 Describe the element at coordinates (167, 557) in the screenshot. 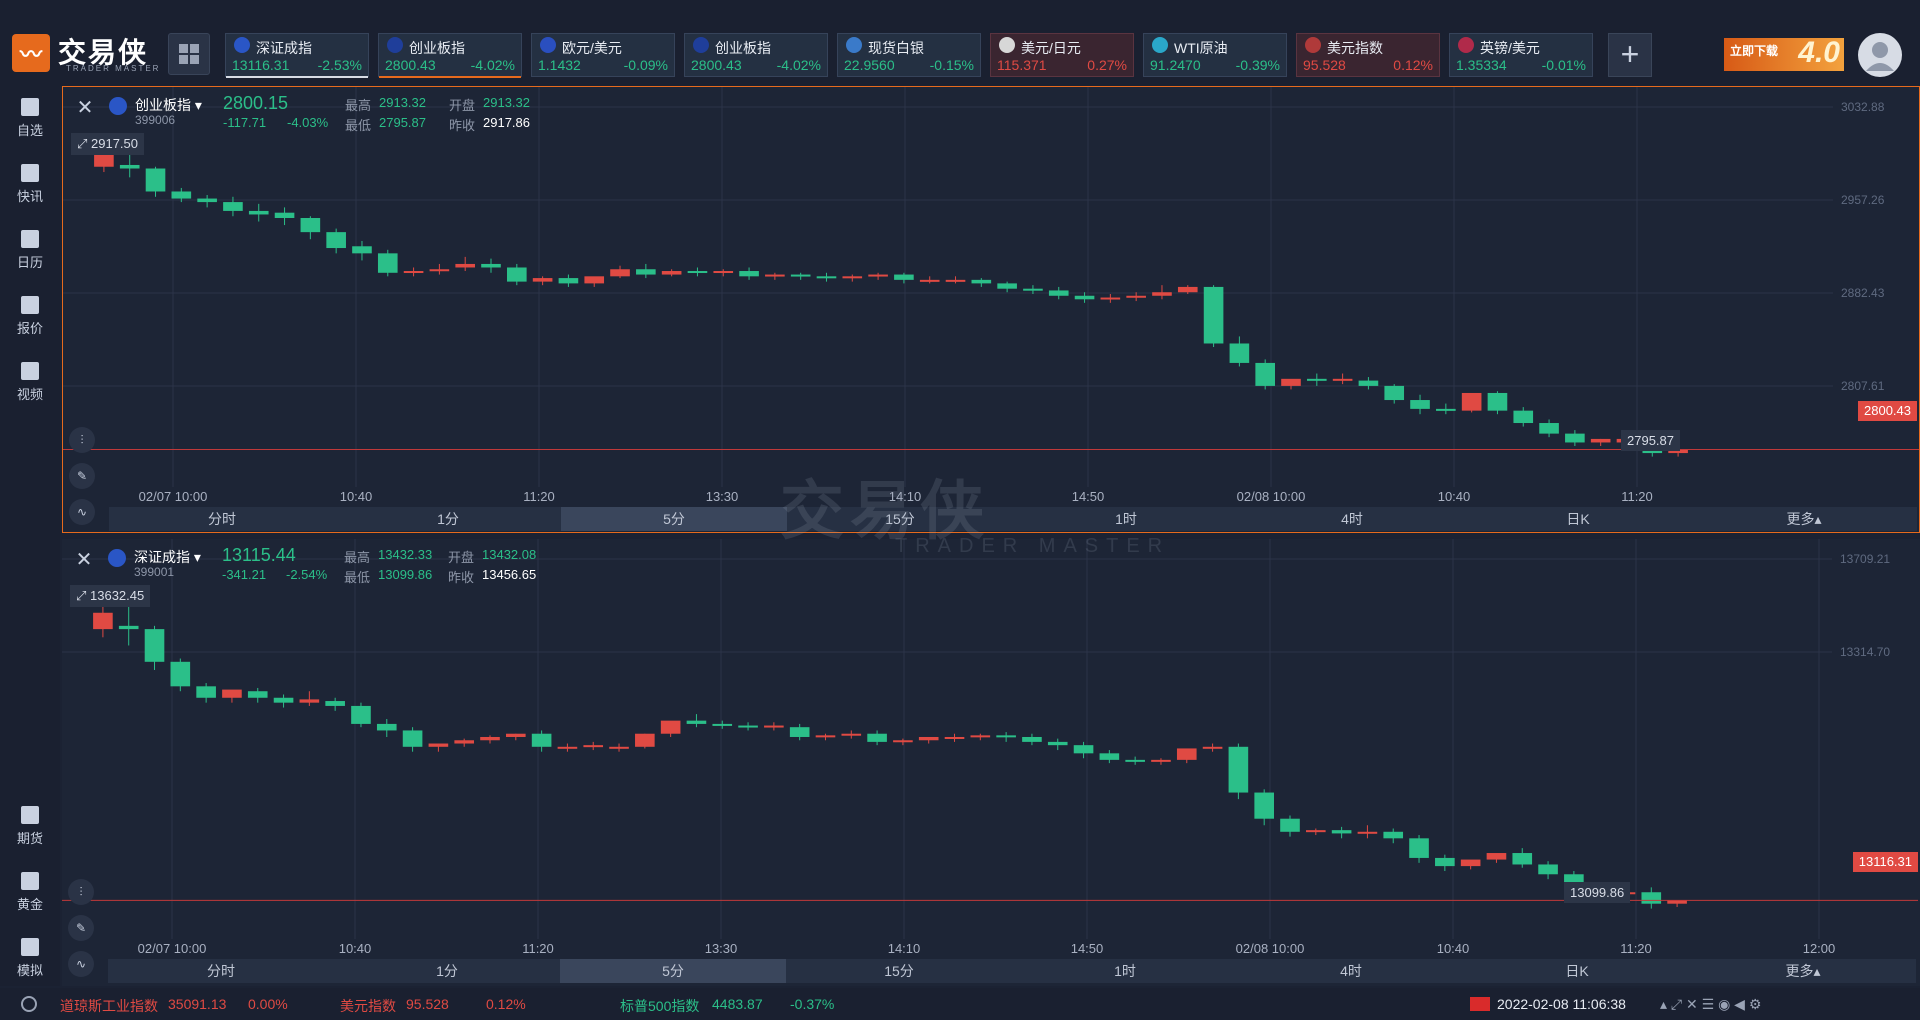

I see `symbol-selector: 深证成指 ▾` at that location.